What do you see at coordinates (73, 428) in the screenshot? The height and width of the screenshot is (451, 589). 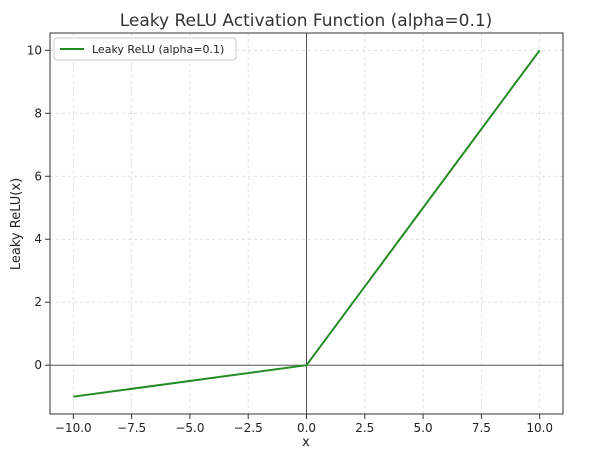 I see `x-tick-label: −10.0` at bounding box center [73, 428].